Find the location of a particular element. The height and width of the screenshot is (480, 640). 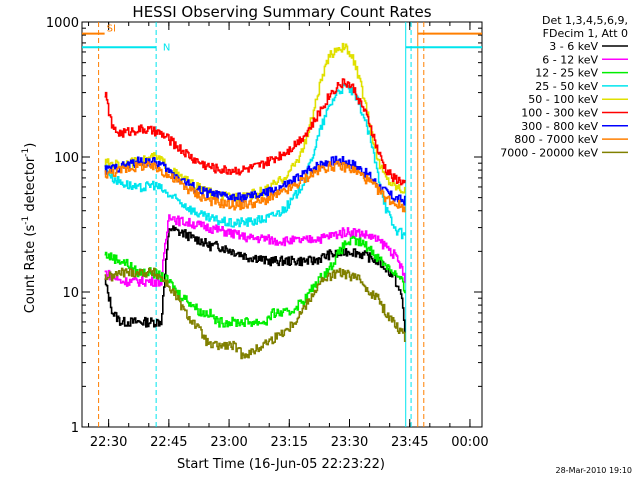

legend-entry-label: 100 - 300 keV is located at coordinates (559, 113).